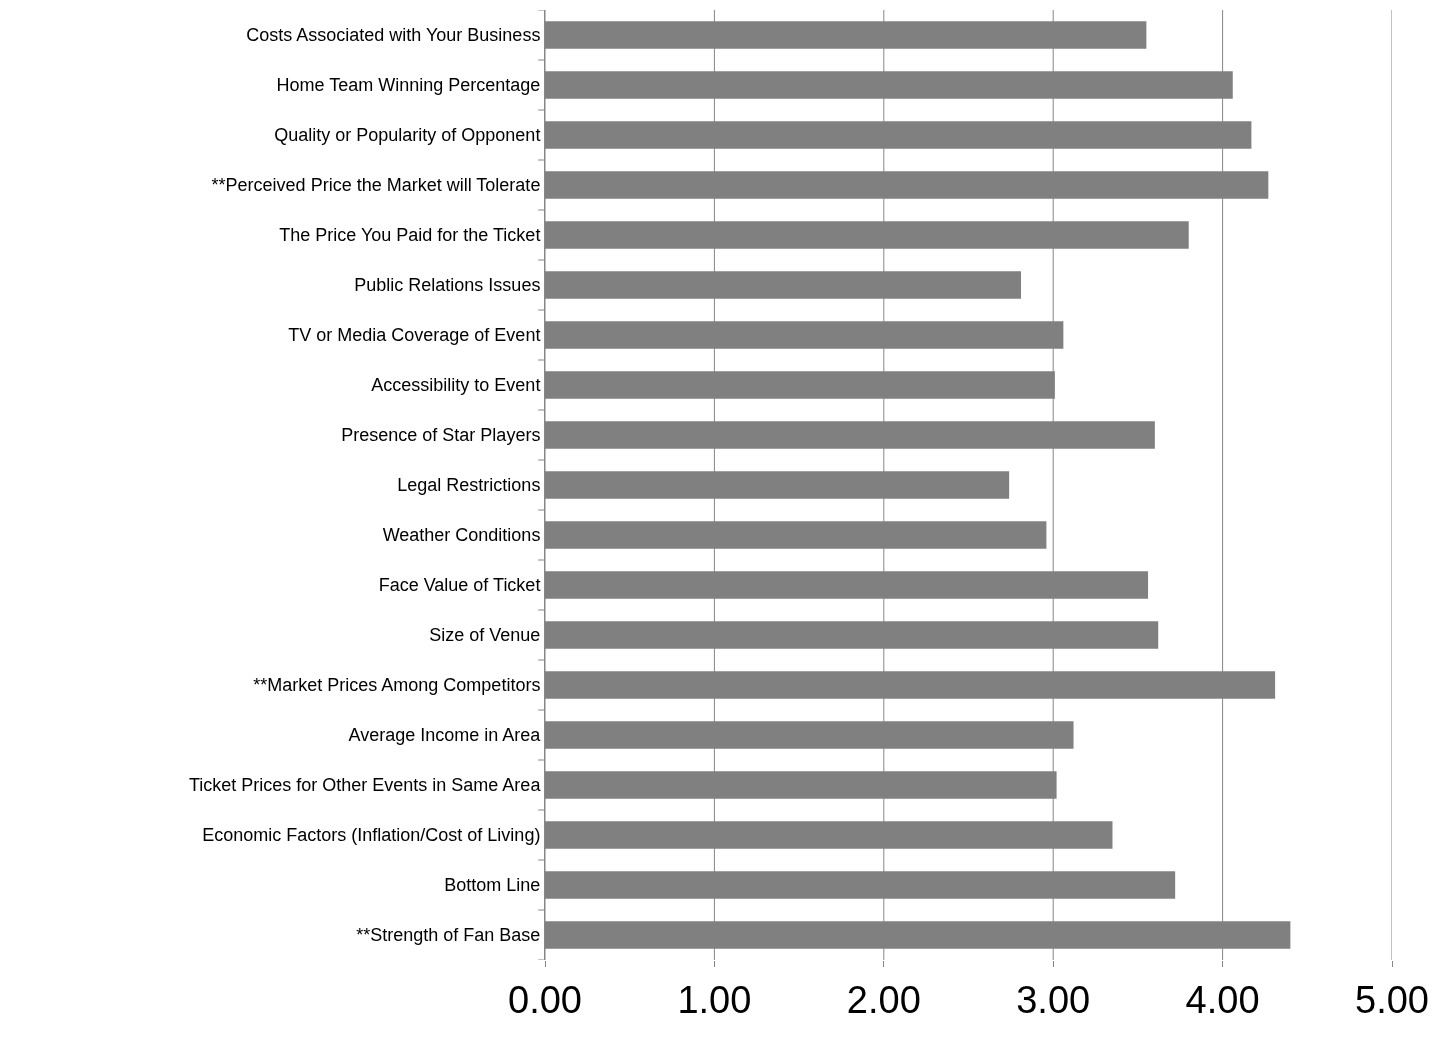 The image size is (1447, 1045). Describe the element at coordinates (545, 999) in the screenshot. I see `x-tick-label: 0.00` at that location.